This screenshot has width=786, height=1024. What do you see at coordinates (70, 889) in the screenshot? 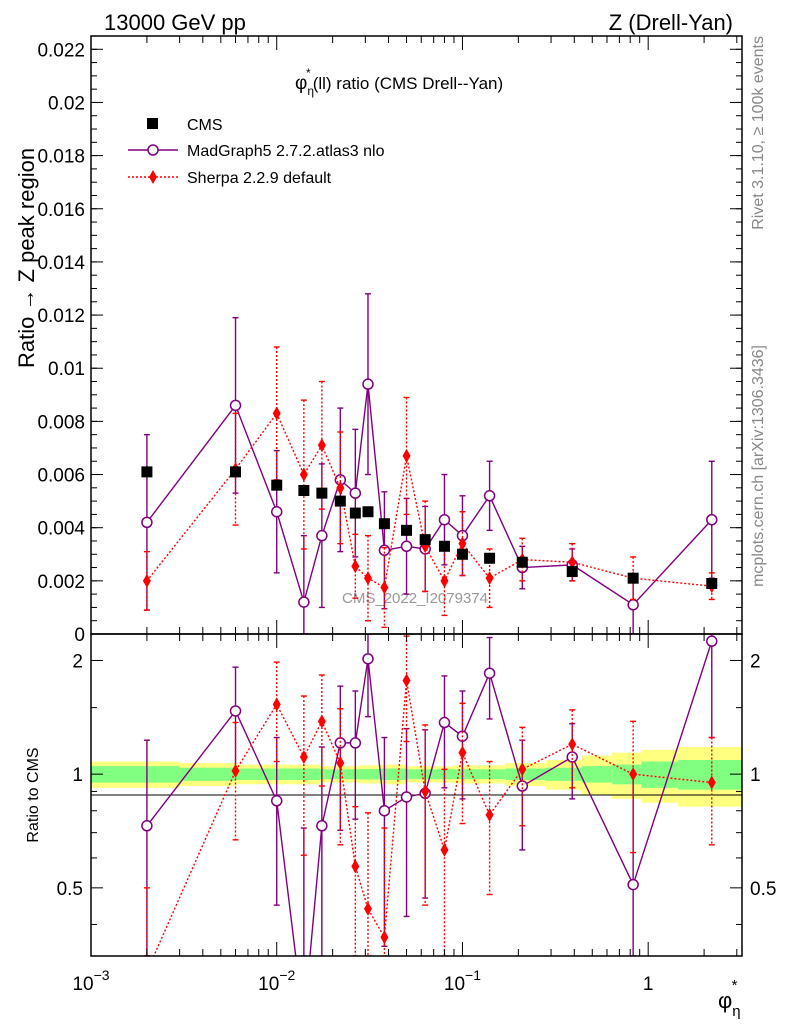
I see `ratio-y-tick-label: 0.5` at bounding box center [70, 889].